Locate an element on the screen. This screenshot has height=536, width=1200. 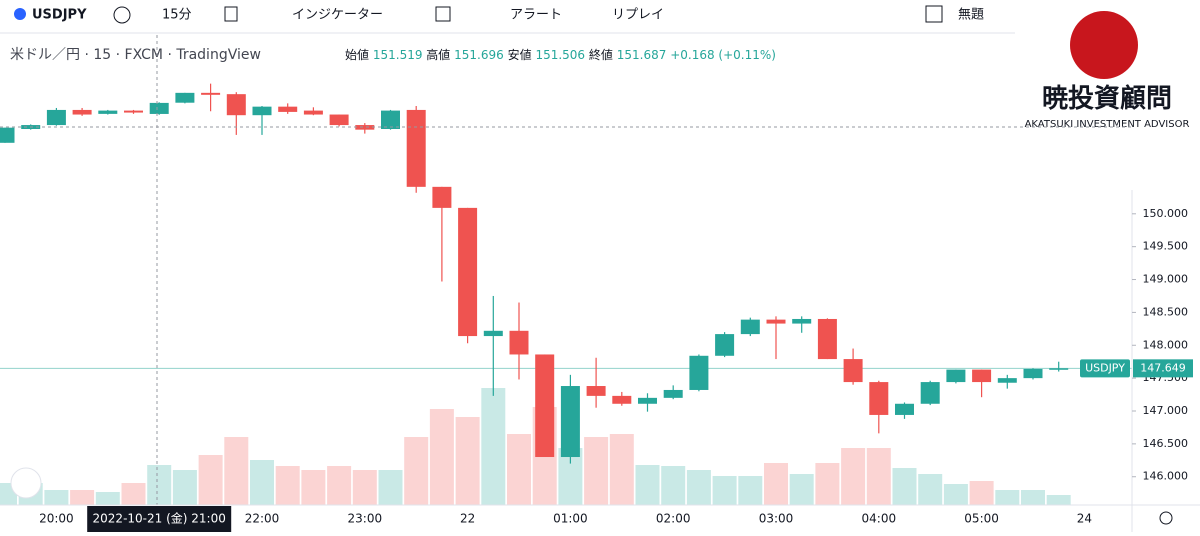
alert: アラート is located at coordinates (536, 15).